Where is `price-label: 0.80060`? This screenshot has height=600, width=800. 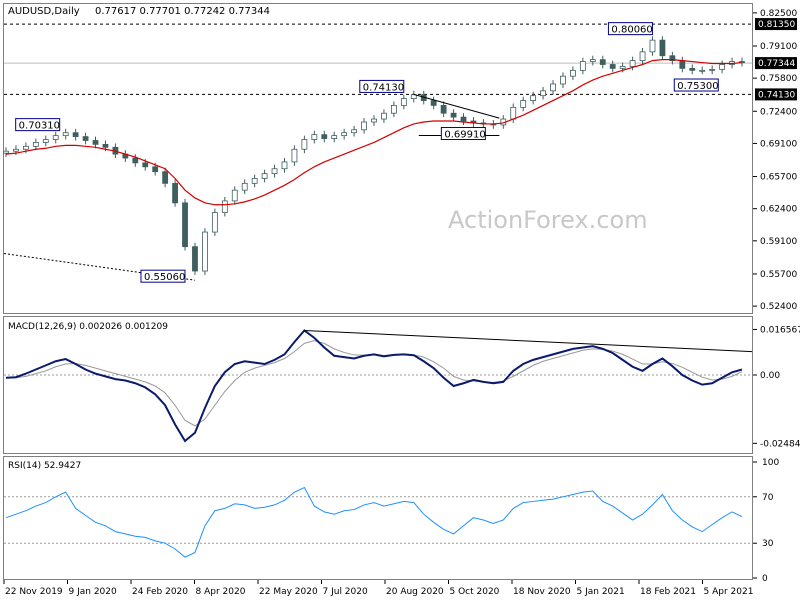
price-label: 0.80060 is located at coordinates (631, 30).